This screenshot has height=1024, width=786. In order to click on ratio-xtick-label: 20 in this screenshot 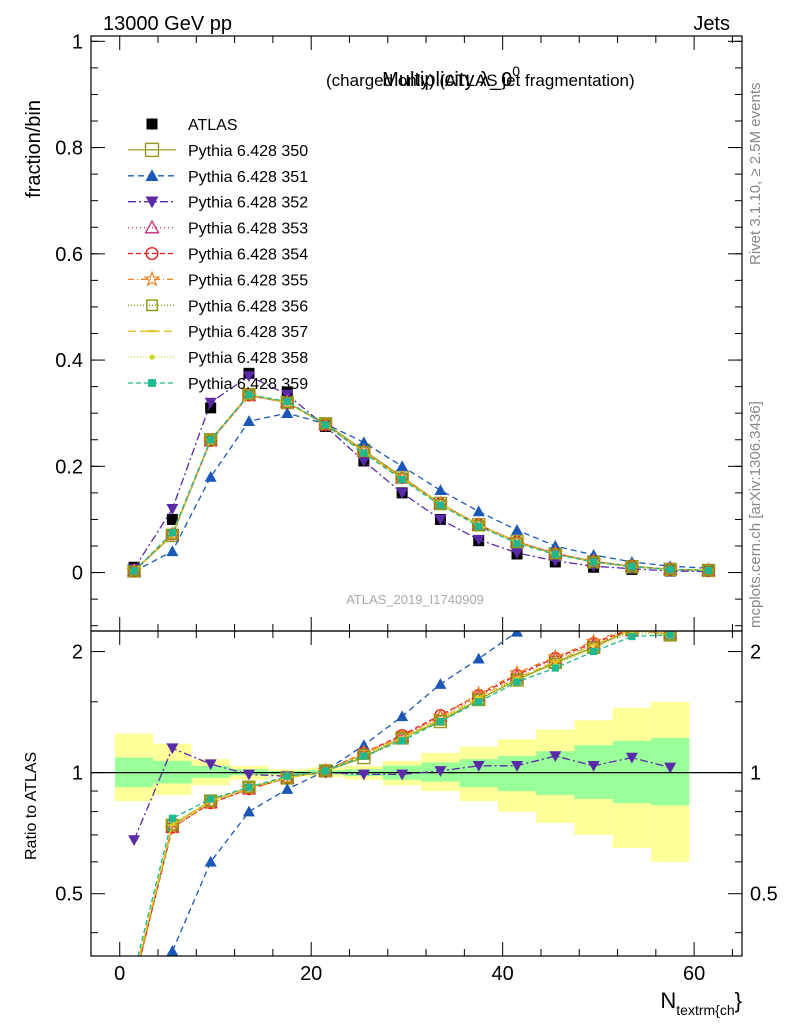, I will do `click(311, 974)`.